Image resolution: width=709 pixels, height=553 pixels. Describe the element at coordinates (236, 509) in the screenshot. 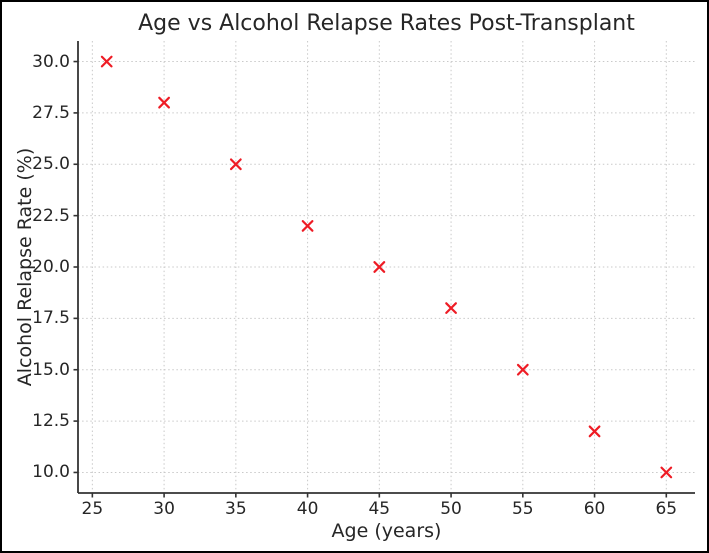

I see `x-tick-label: 35` at that location.